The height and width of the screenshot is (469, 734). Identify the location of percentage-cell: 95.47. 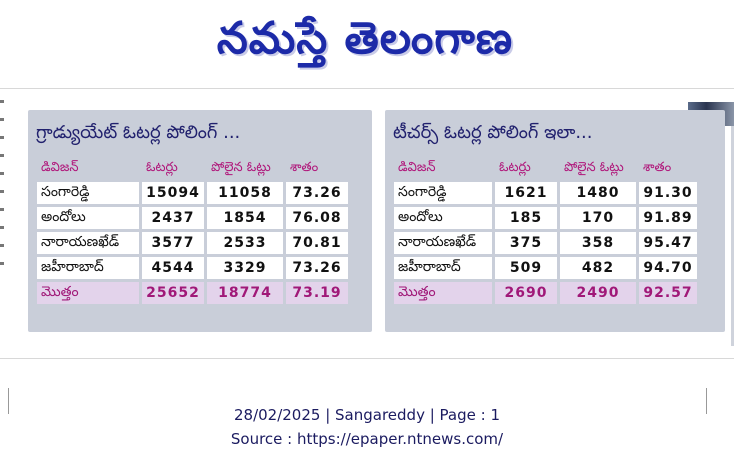
(668, 243).